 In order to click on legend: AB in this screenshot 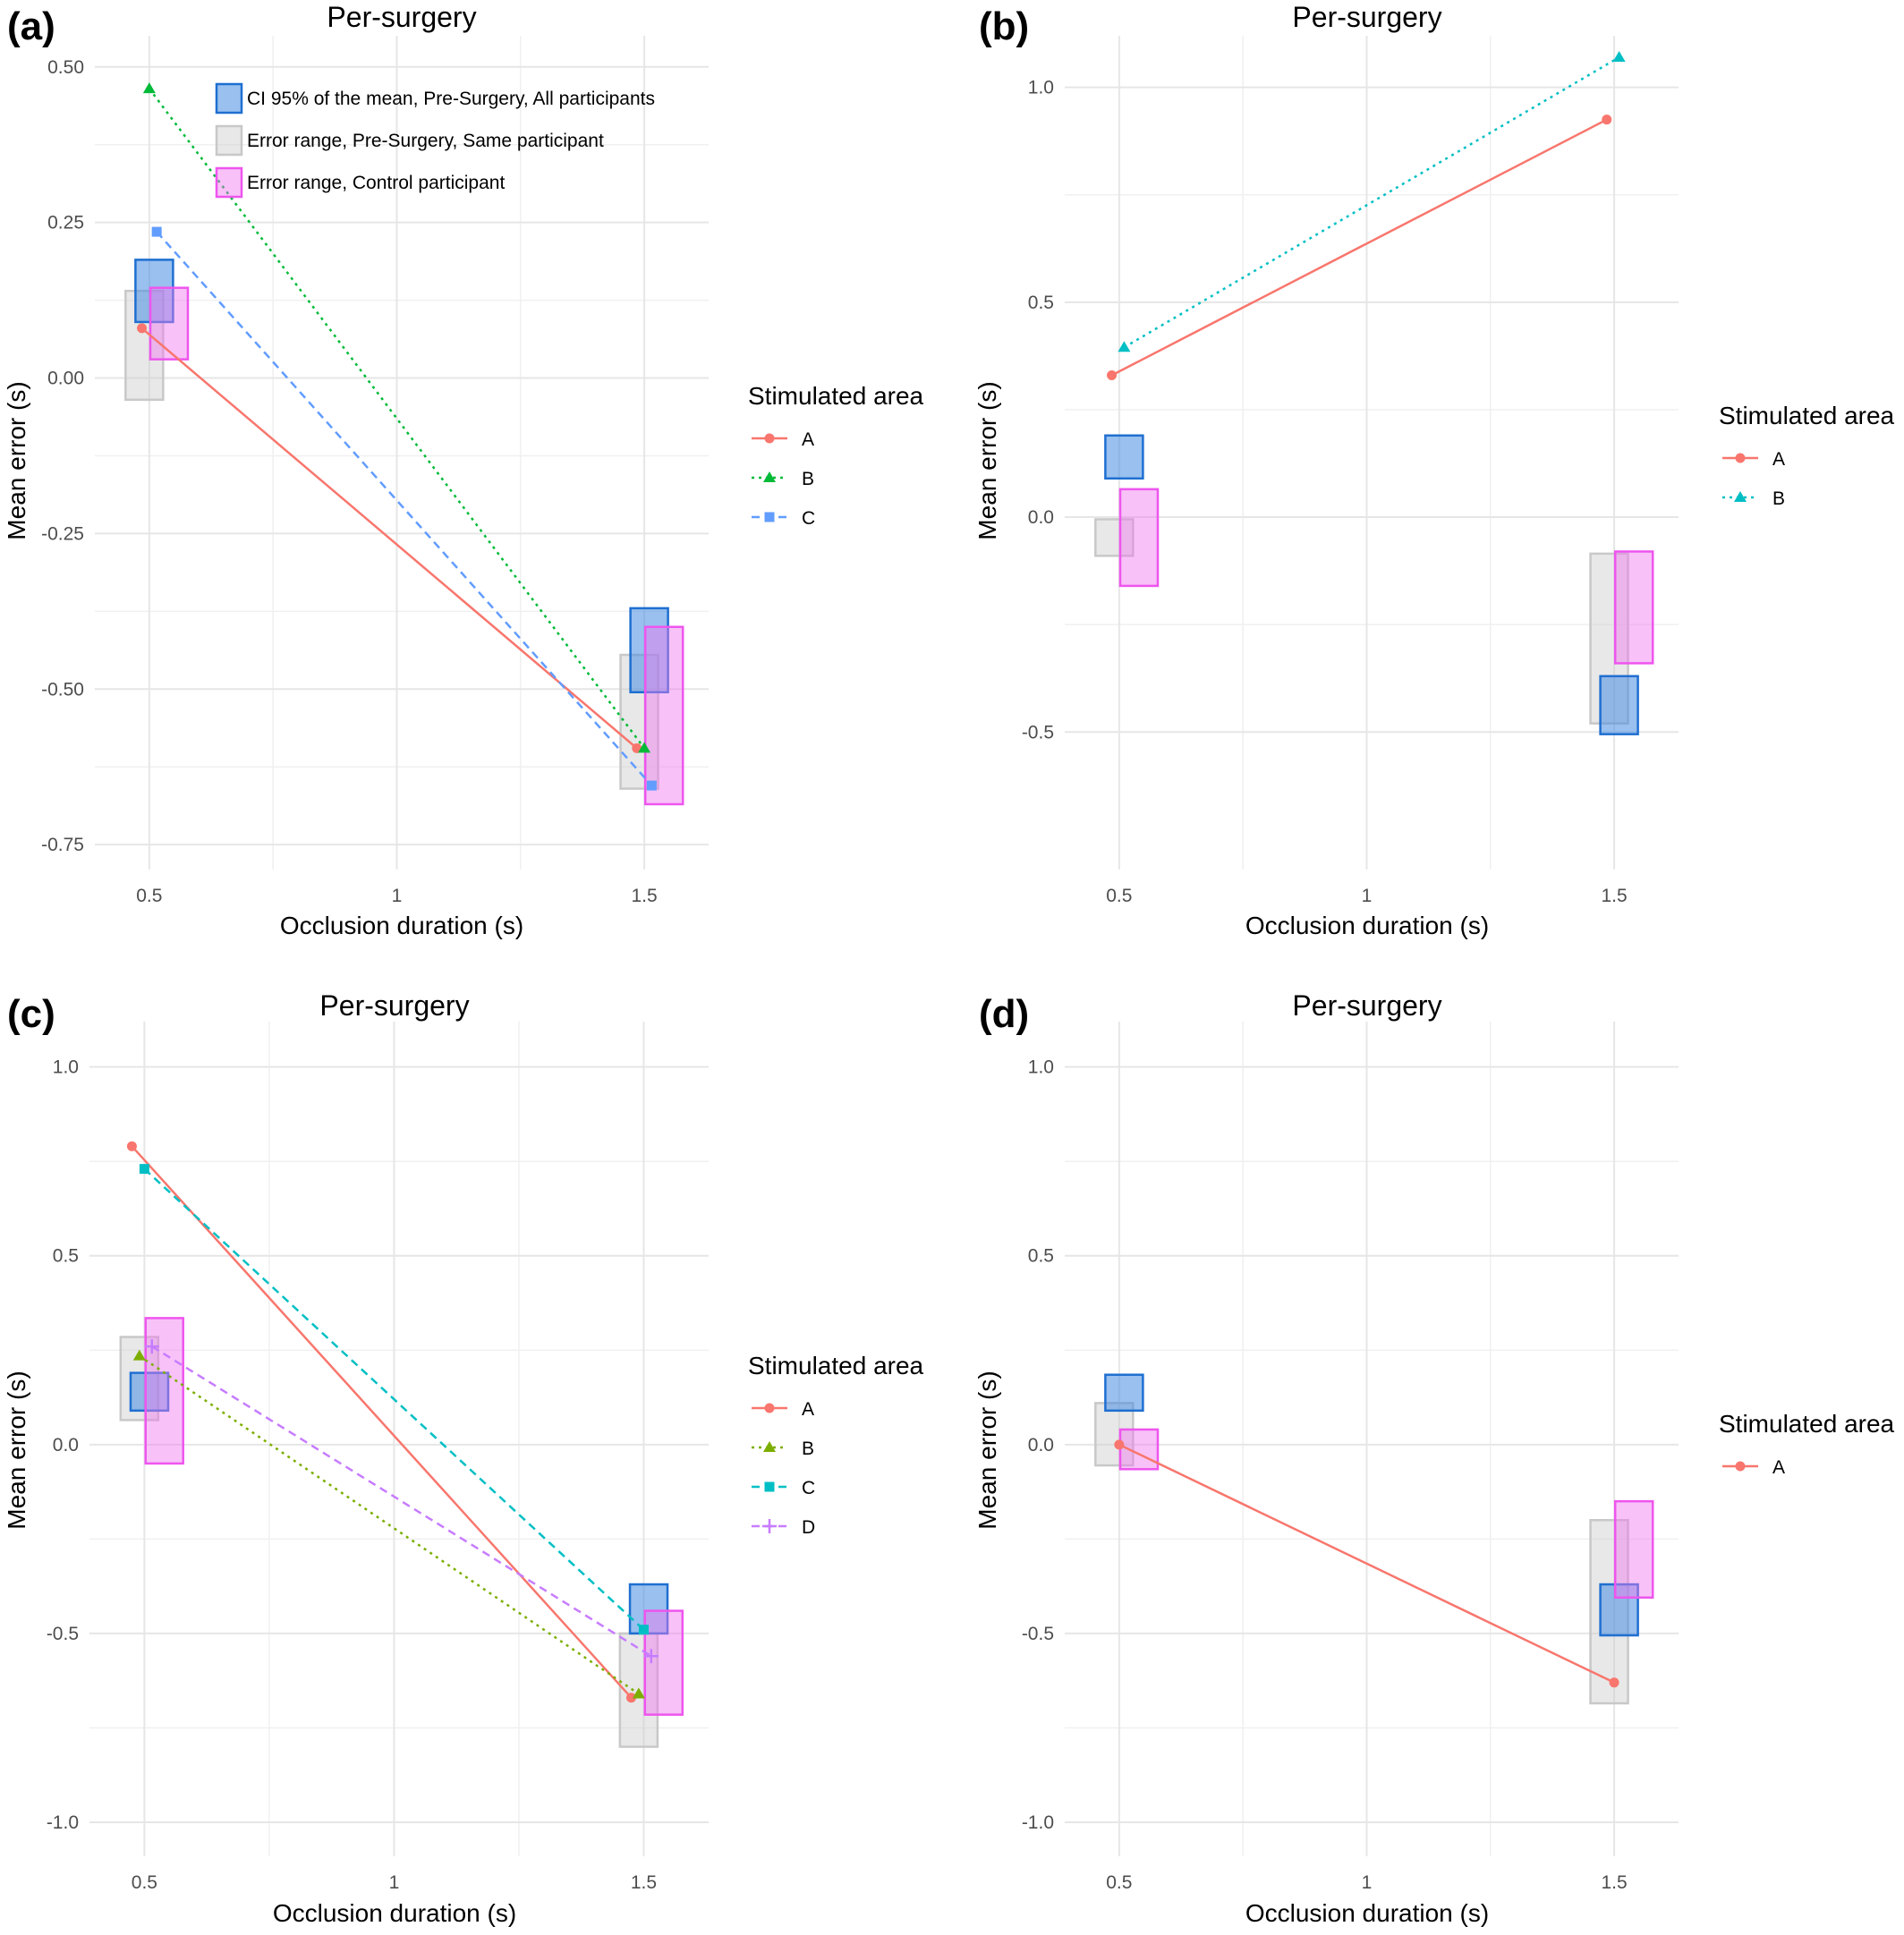, I will do `click(1753, 479)`.